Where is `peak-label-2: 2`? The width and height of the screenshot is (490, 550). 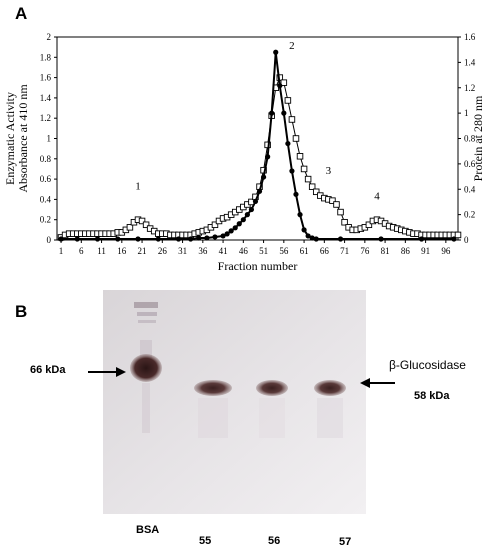
peak-label-2: 2 is located at coordinates (292, 46).